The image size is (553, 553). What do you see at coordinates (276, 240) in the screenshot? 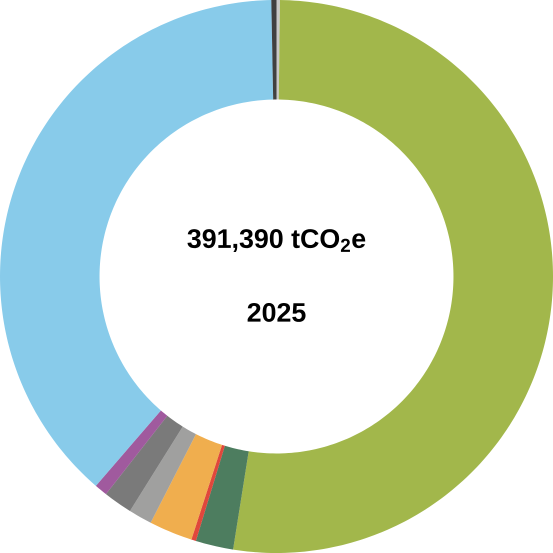
I see `text: 391,390 tCO$_{2}$e` at bounding box center [276, 240].